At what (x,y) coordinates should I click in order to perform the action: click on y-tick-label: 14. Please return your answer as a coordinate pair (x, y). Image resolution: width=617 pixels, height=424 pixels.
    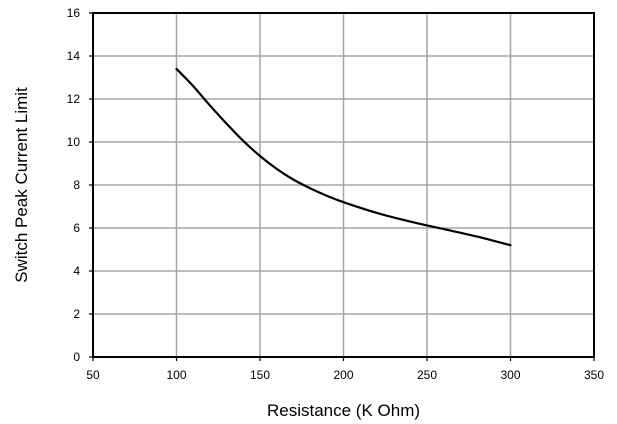
    Looking at the image, I should click on (74, 56).